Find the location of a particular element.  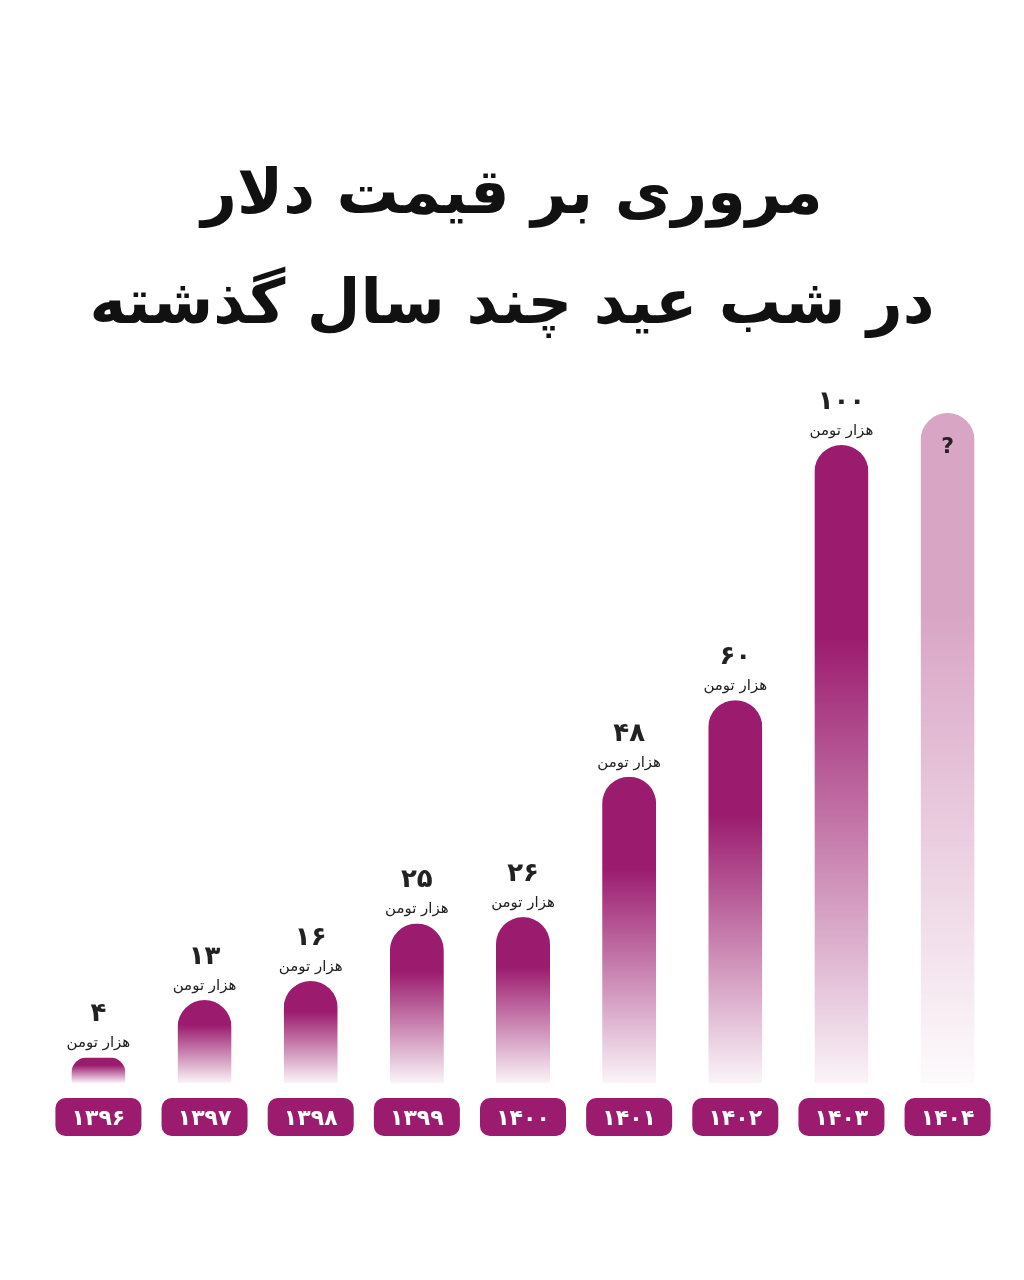

data-label: ۱۶ هزار تومن is located at coordinates (310, 947).